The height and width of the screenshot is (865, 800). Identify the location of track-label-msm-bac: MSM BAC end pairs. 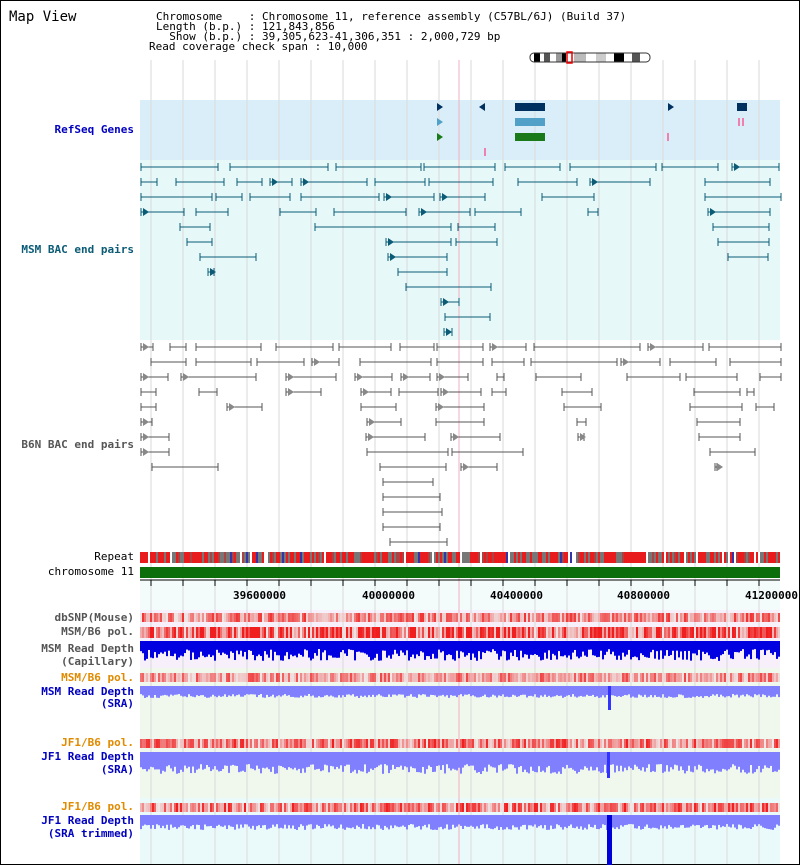
(77, 249).